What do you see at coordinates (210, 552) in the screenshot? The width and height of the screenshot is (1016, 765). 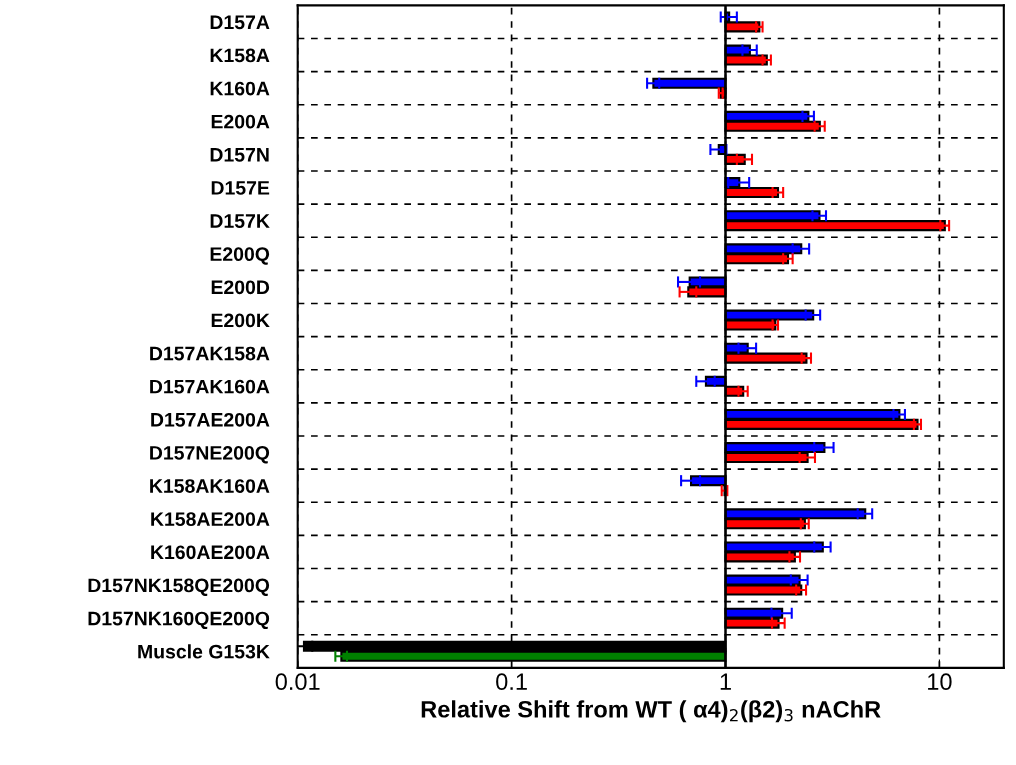 I see `y-tick-label: K160AE200A` at bounding box center [210, 552].